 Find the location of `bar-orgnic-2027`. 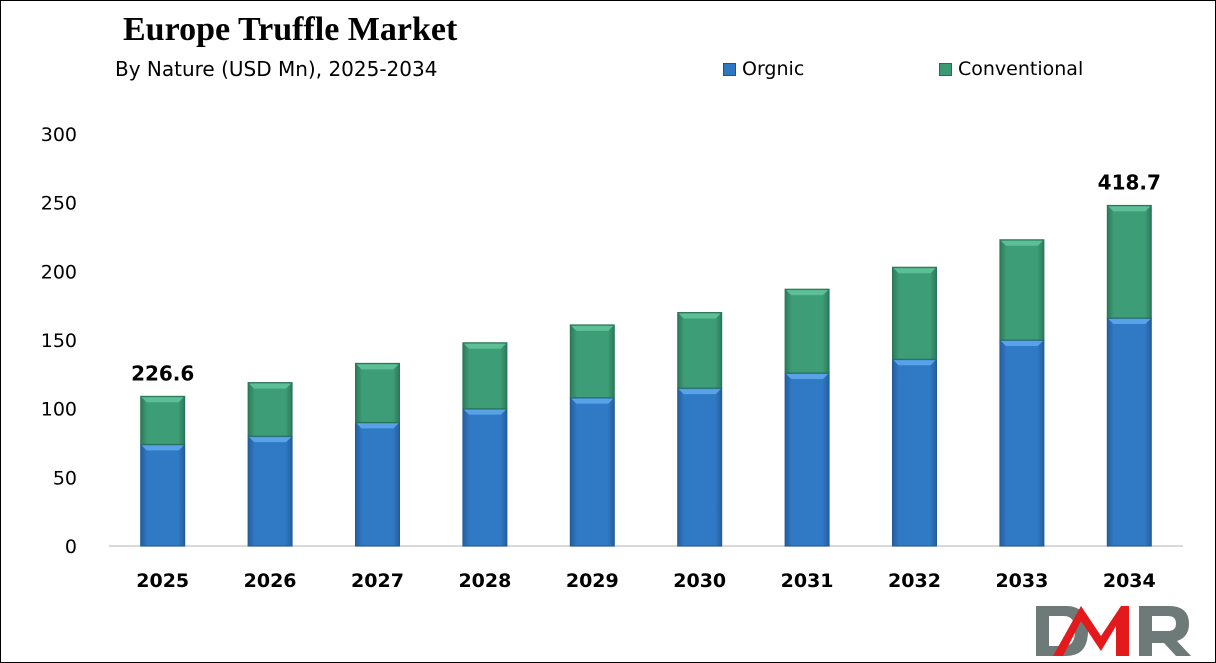

bar-orgnic-2027 is located at coordinates (377, 484).